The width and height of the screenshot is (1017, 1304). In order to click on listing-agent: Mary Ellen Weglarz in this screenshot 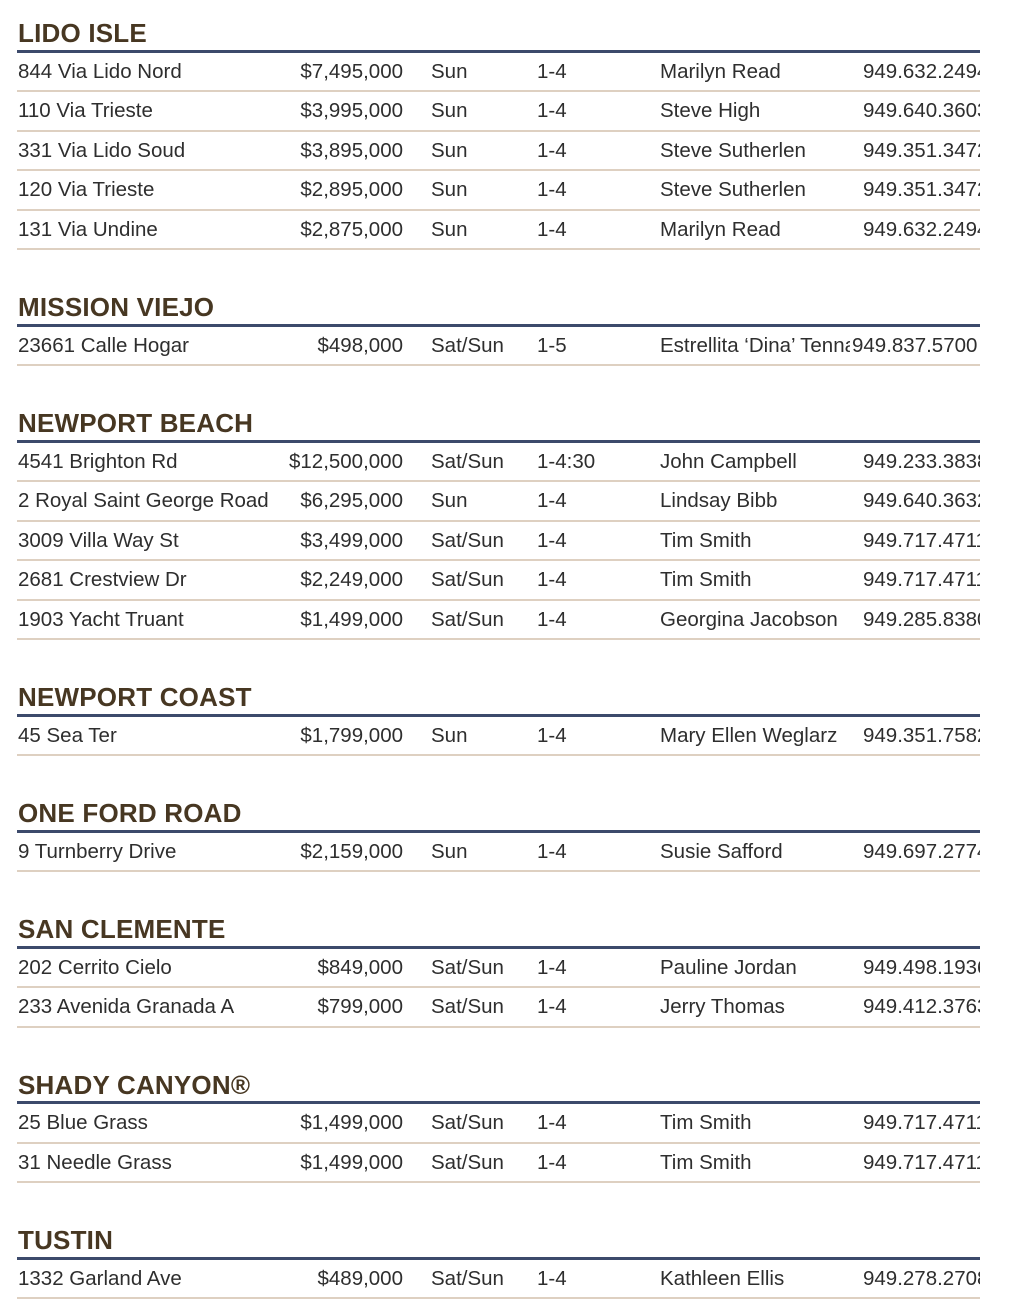, I will do `click(746, 736)`.